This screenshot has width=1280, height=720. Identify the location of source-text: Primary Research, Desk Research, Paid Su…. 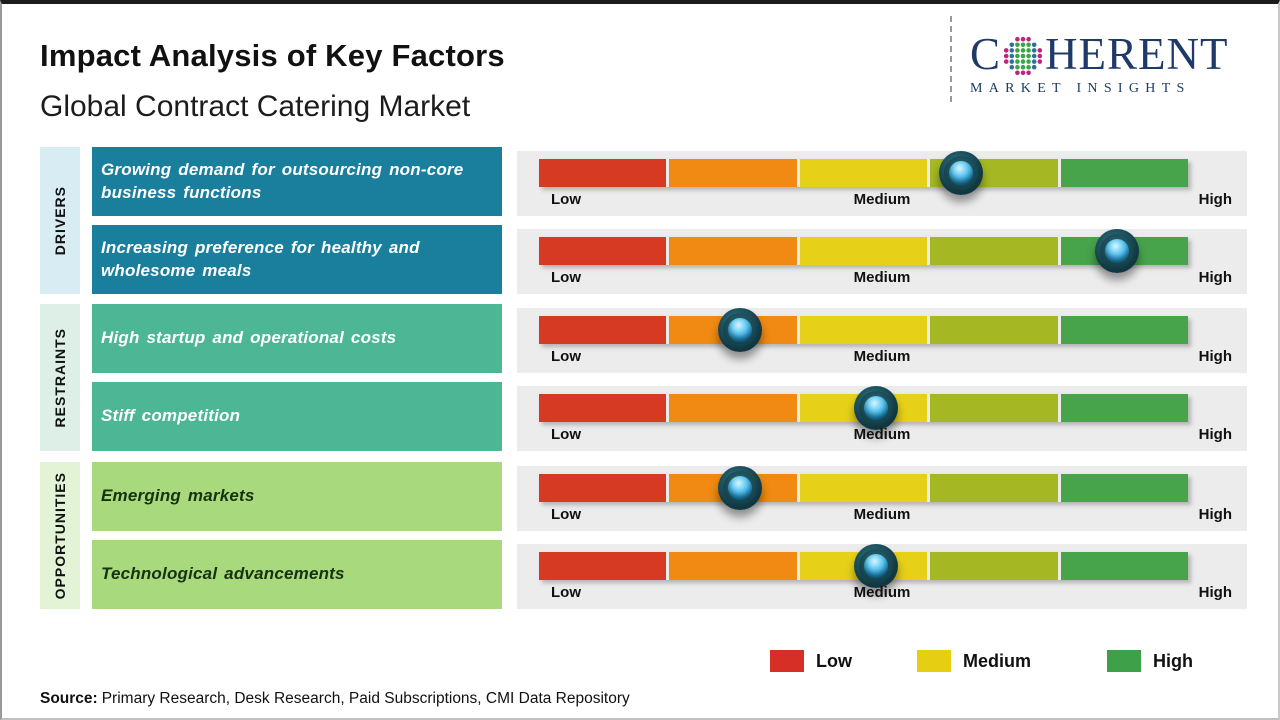
(365, 698).